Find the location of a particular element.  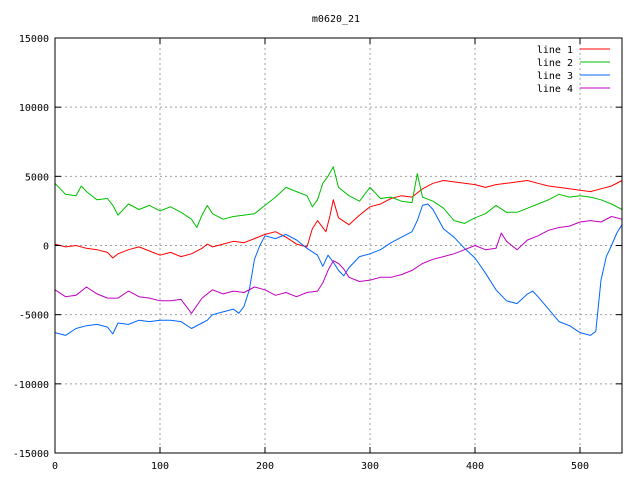

y-tick-label: 0 is located at coordinates (46, 247).